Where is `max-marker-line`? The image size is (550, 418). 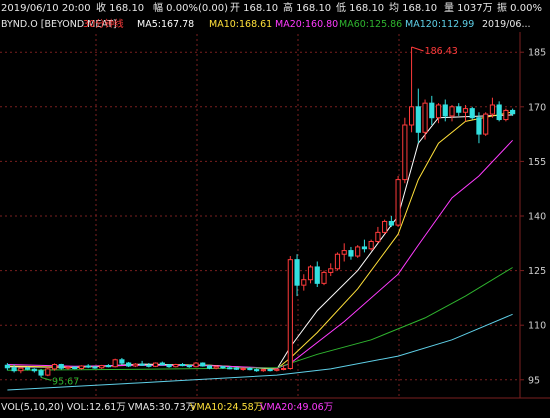 max-marker-line is located at coordinates (417, 49).